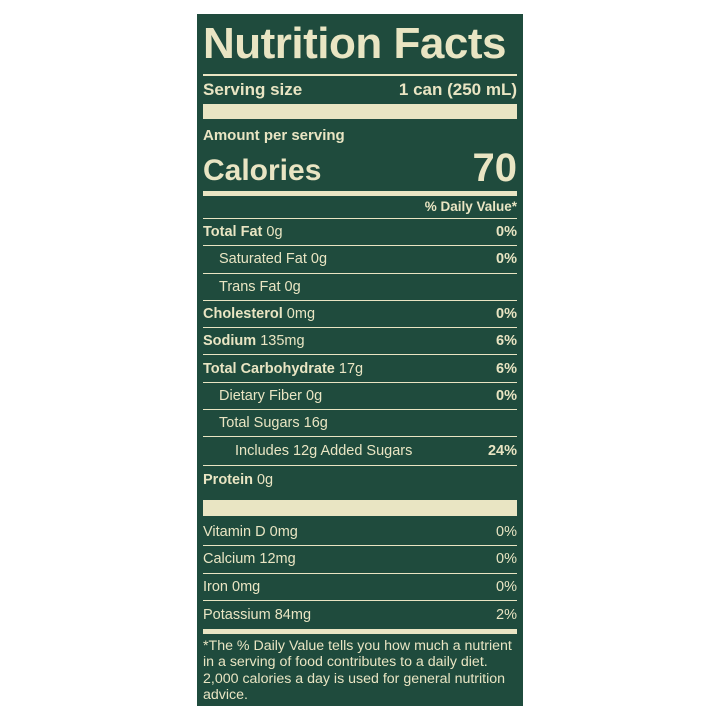 The width and height of the screenshot is (720, 720). What do you see at coordinates (250, 531) in the screenshot?
I see `nutrient-name: Vitamin D 0mg` at bounding box center [250, 531].